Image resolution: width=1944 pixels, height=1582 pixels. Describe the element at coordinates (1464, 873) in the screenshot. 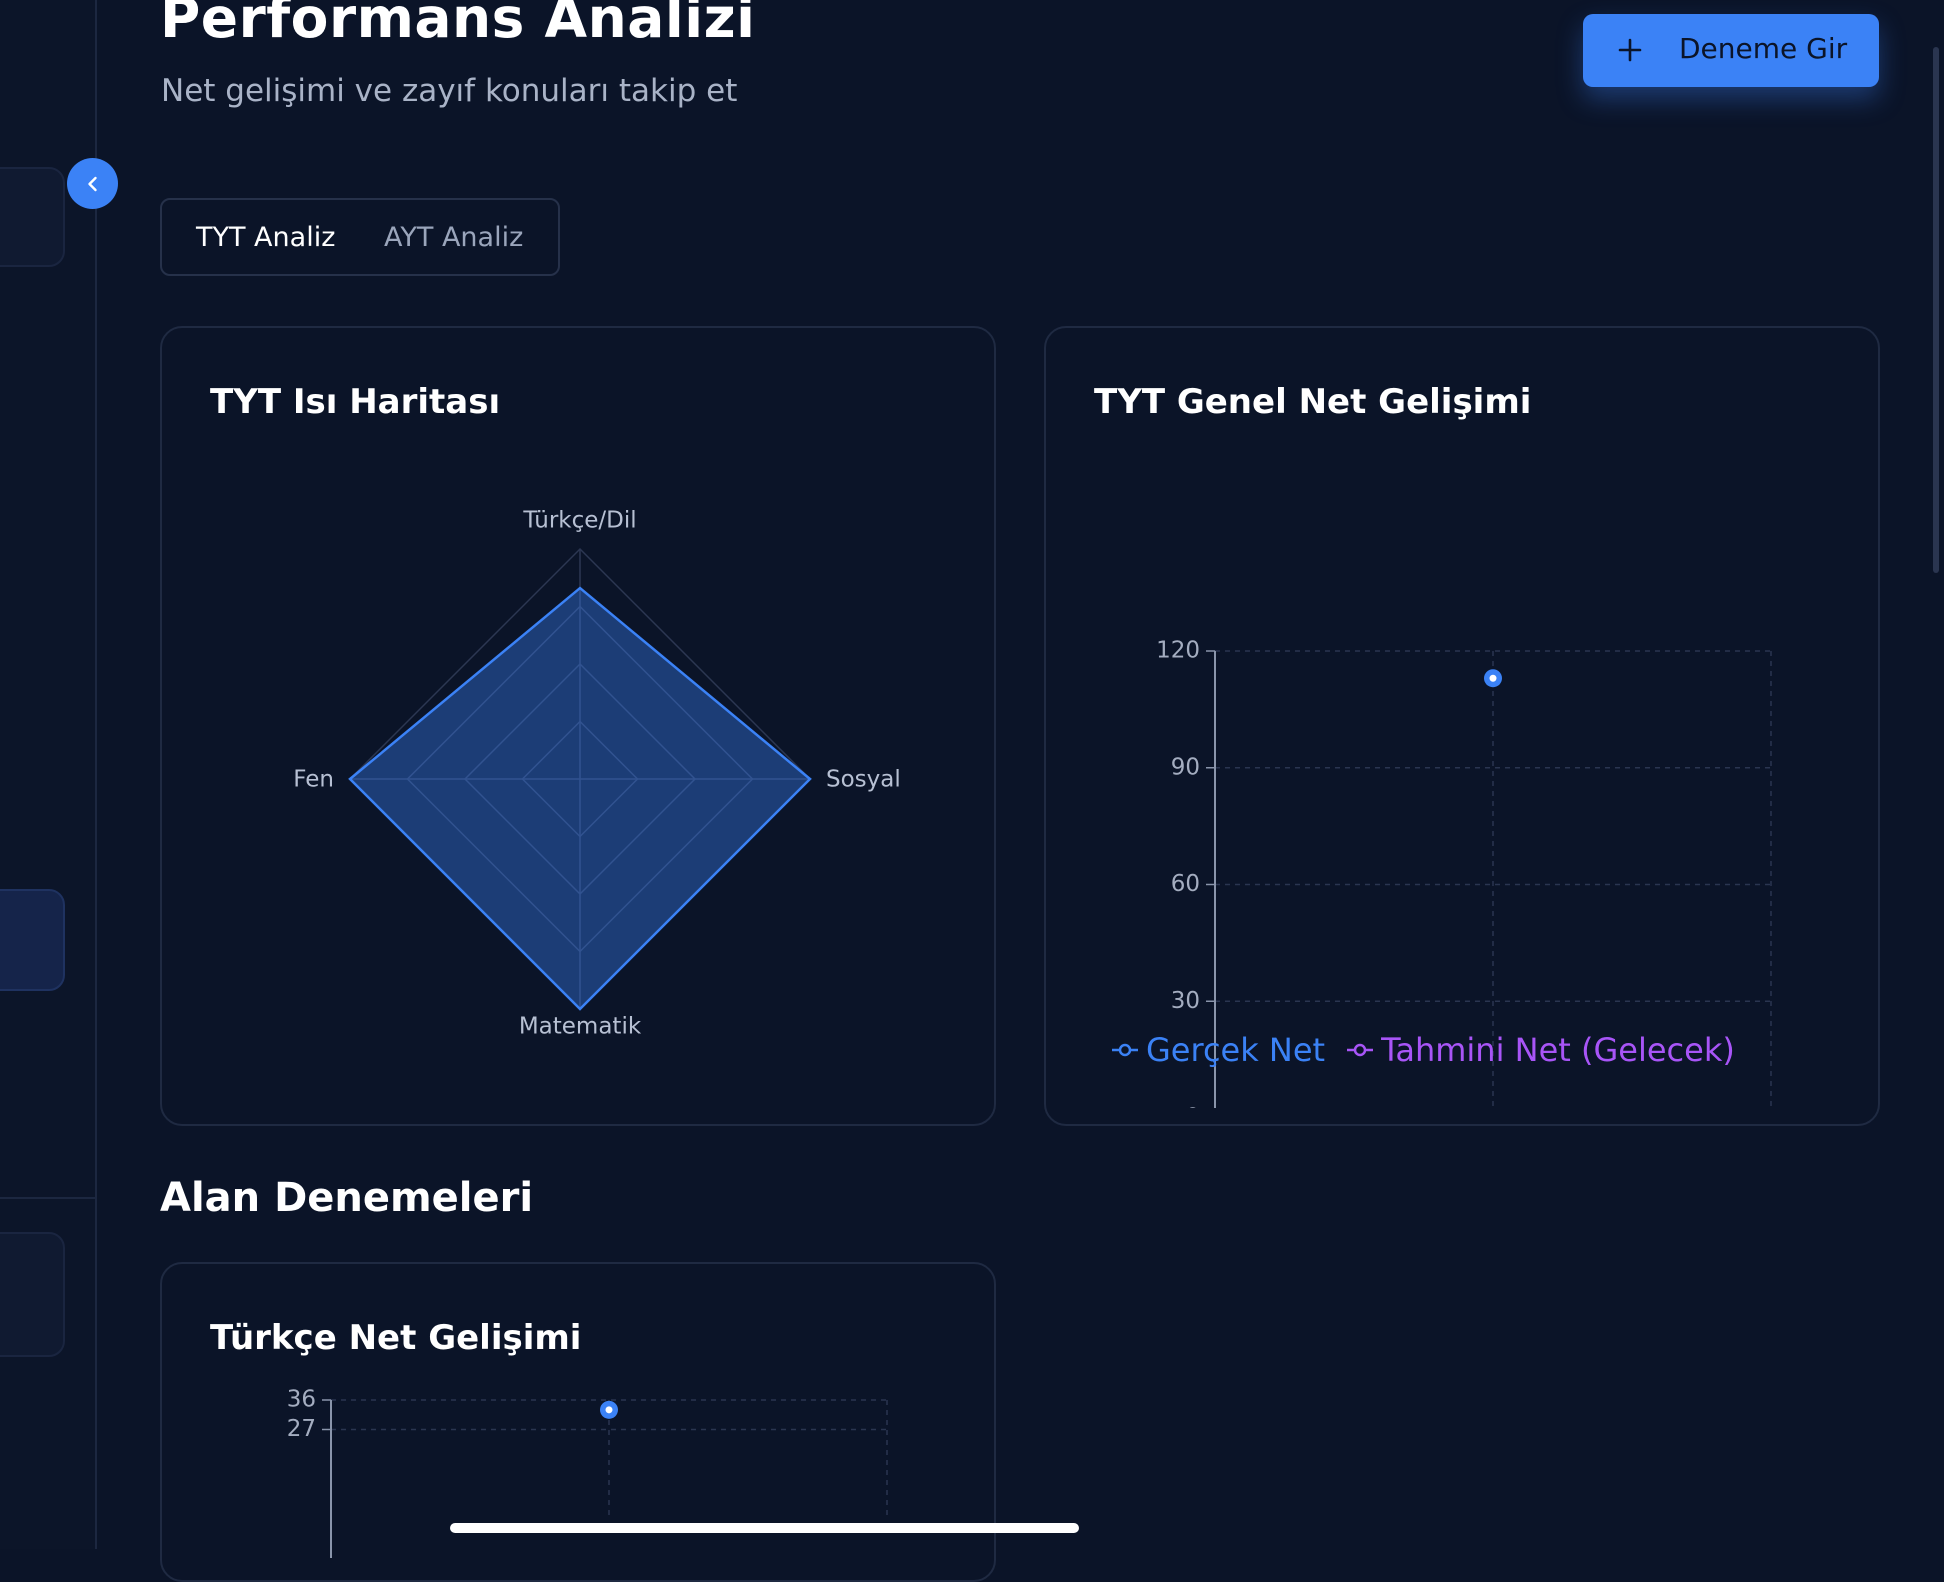

I see `net-line-chart: 030609012015 Oca` at that location.